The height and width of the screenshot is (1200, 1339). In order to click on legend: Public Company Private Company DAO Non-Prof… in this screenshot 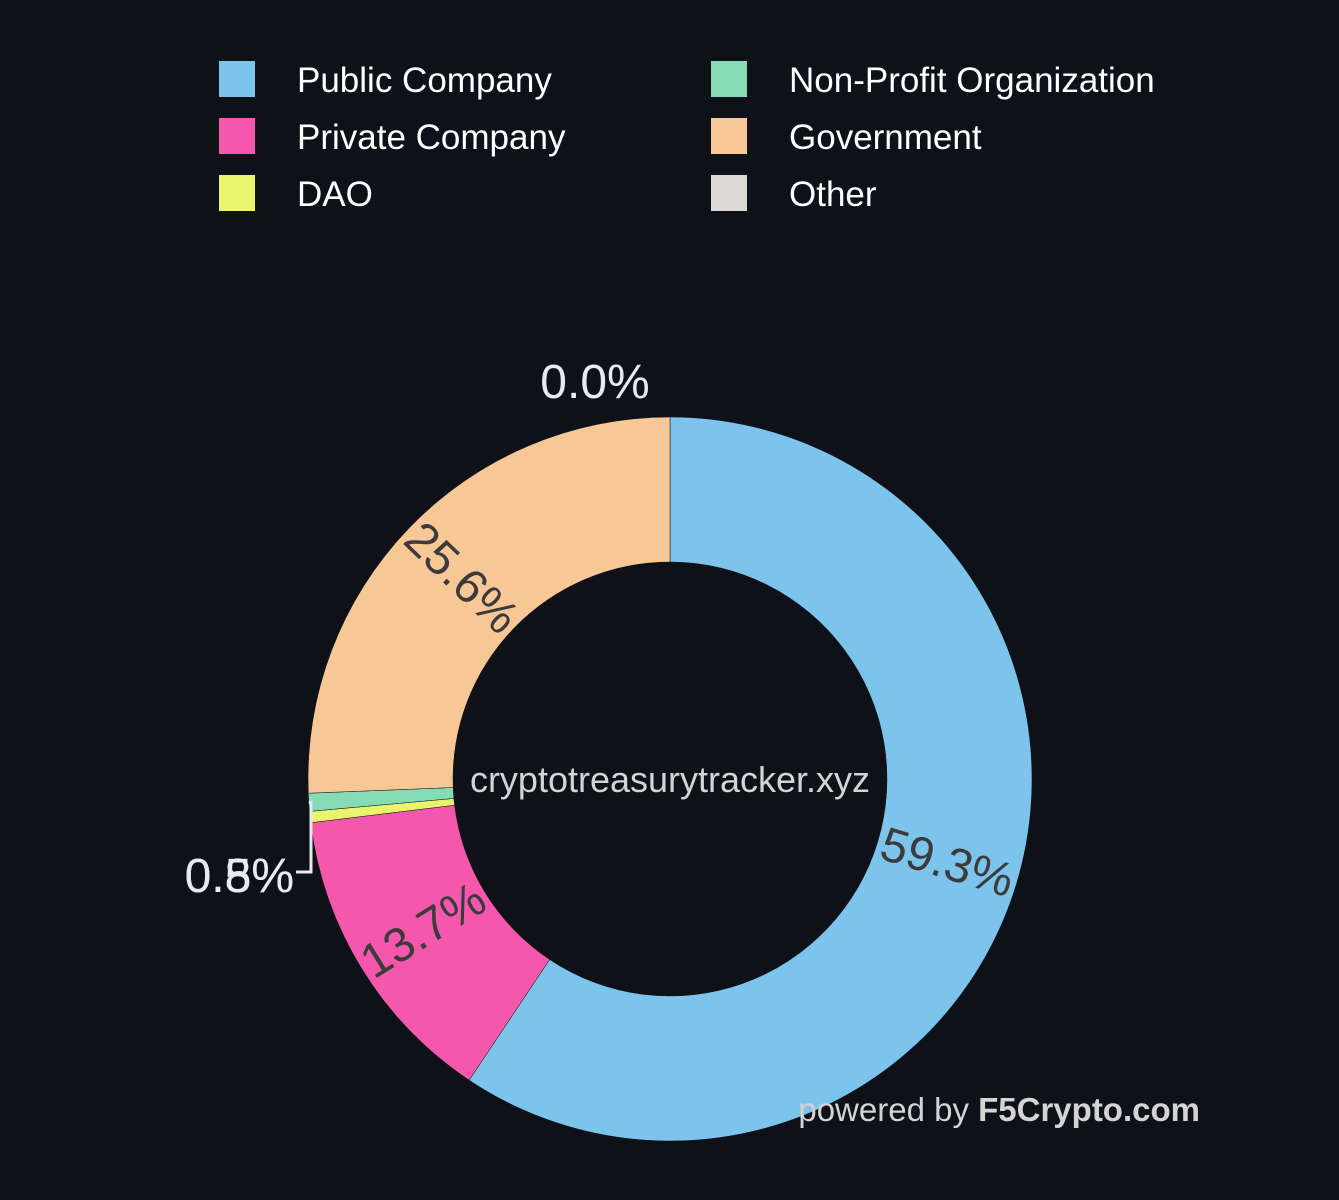, I will do `click(687, 137)`.